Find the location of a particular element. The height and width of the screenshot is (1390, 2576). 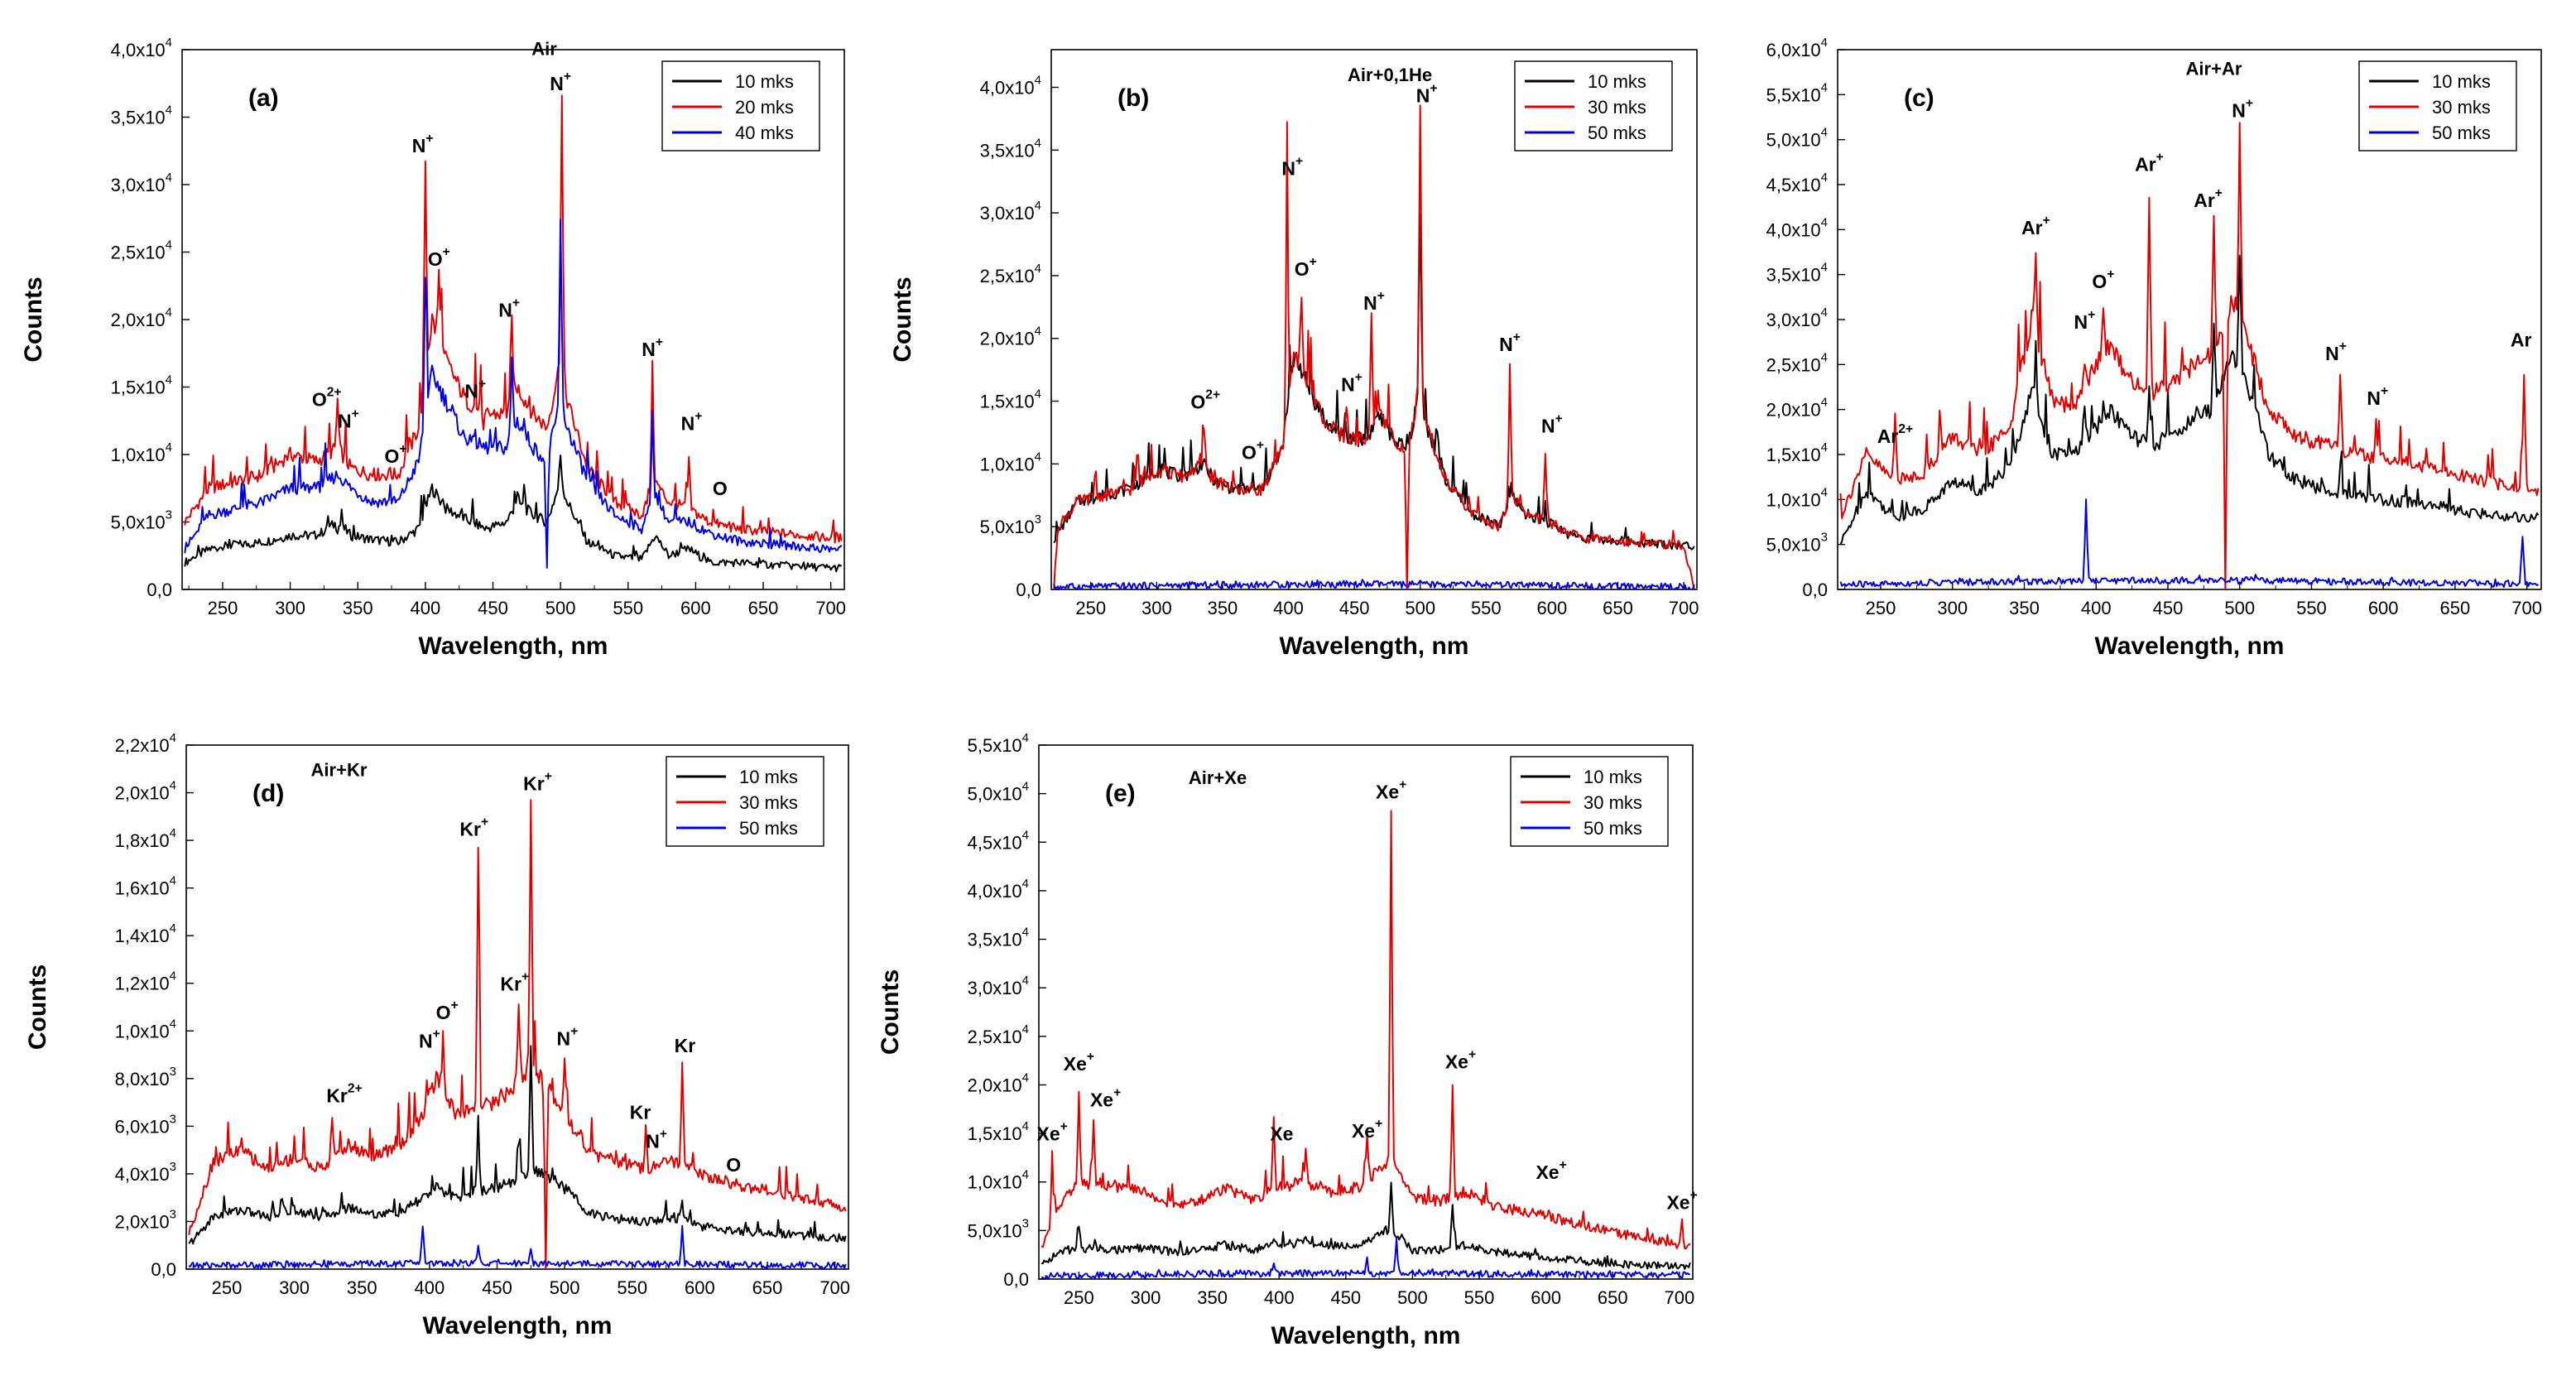

panel-title: Air+Xe is located at coordinates (1218, 777).